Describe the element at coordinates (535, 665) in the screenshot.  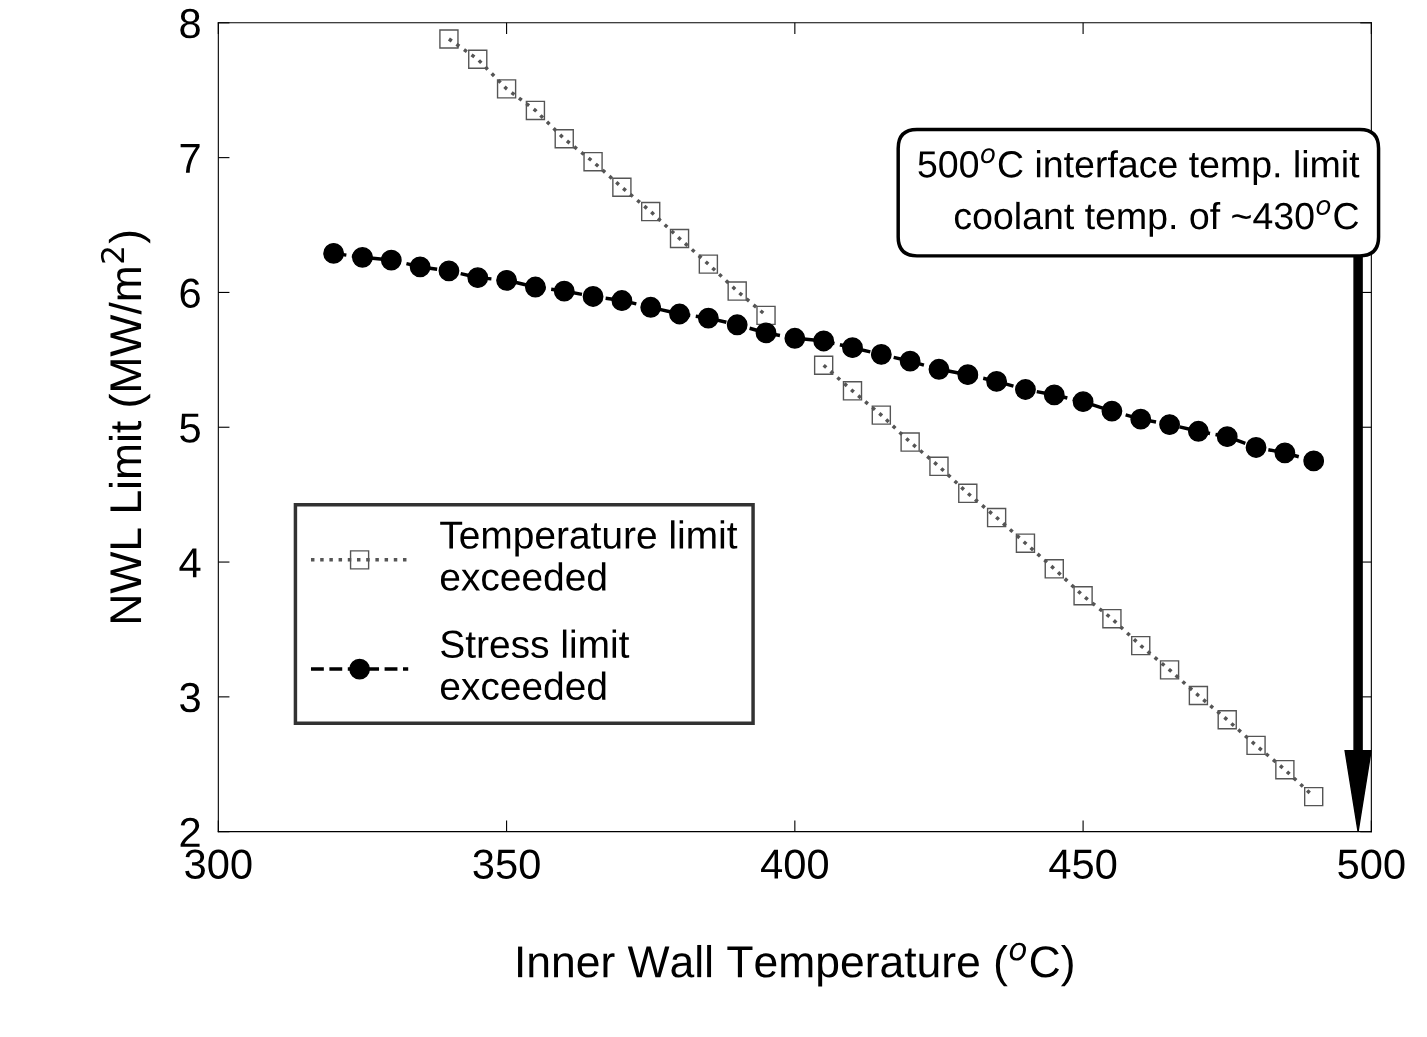
I see `legend-label: Stress limit exceeded` at that location.